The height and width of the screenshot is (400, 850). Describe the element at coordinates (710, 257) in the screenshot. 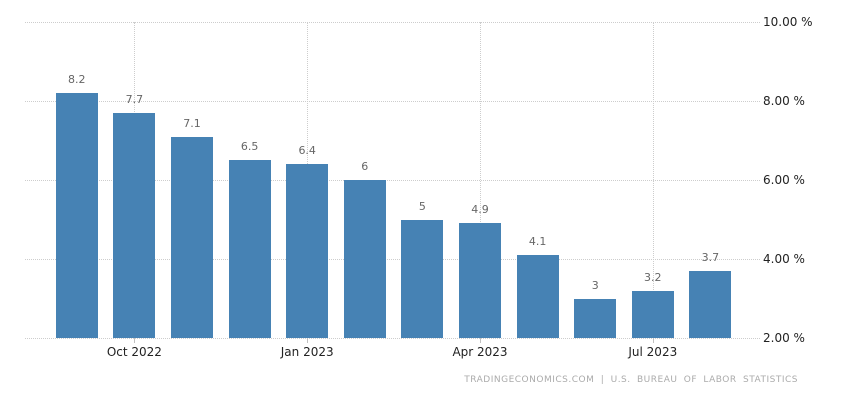

I see `bar-value-label: 3.7` at that location.